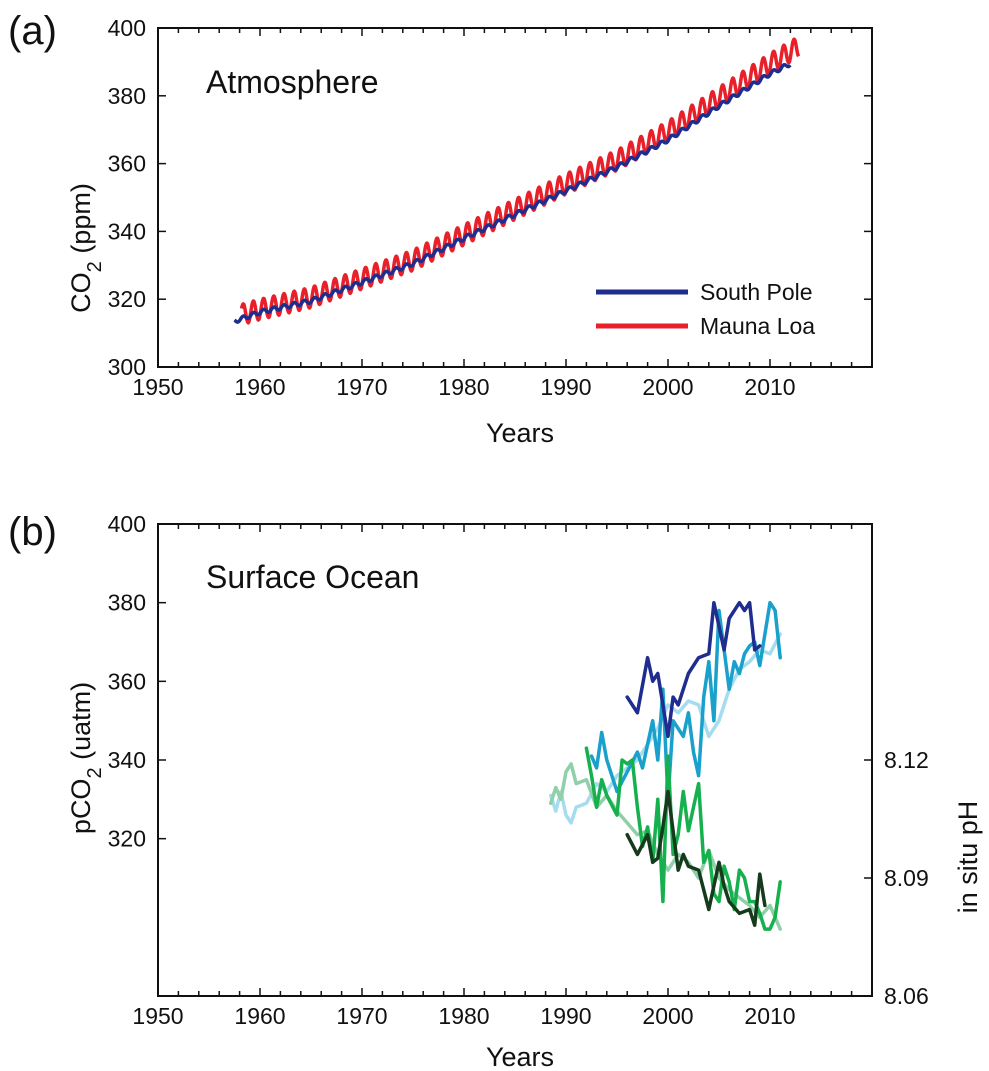 The width and height of the screenshot is (989, 1071). What do you see at coordinates (361, 387) in the screenshot?
I see `panel-a-x-tick-label: 1970` at bounding box center [361, 387].